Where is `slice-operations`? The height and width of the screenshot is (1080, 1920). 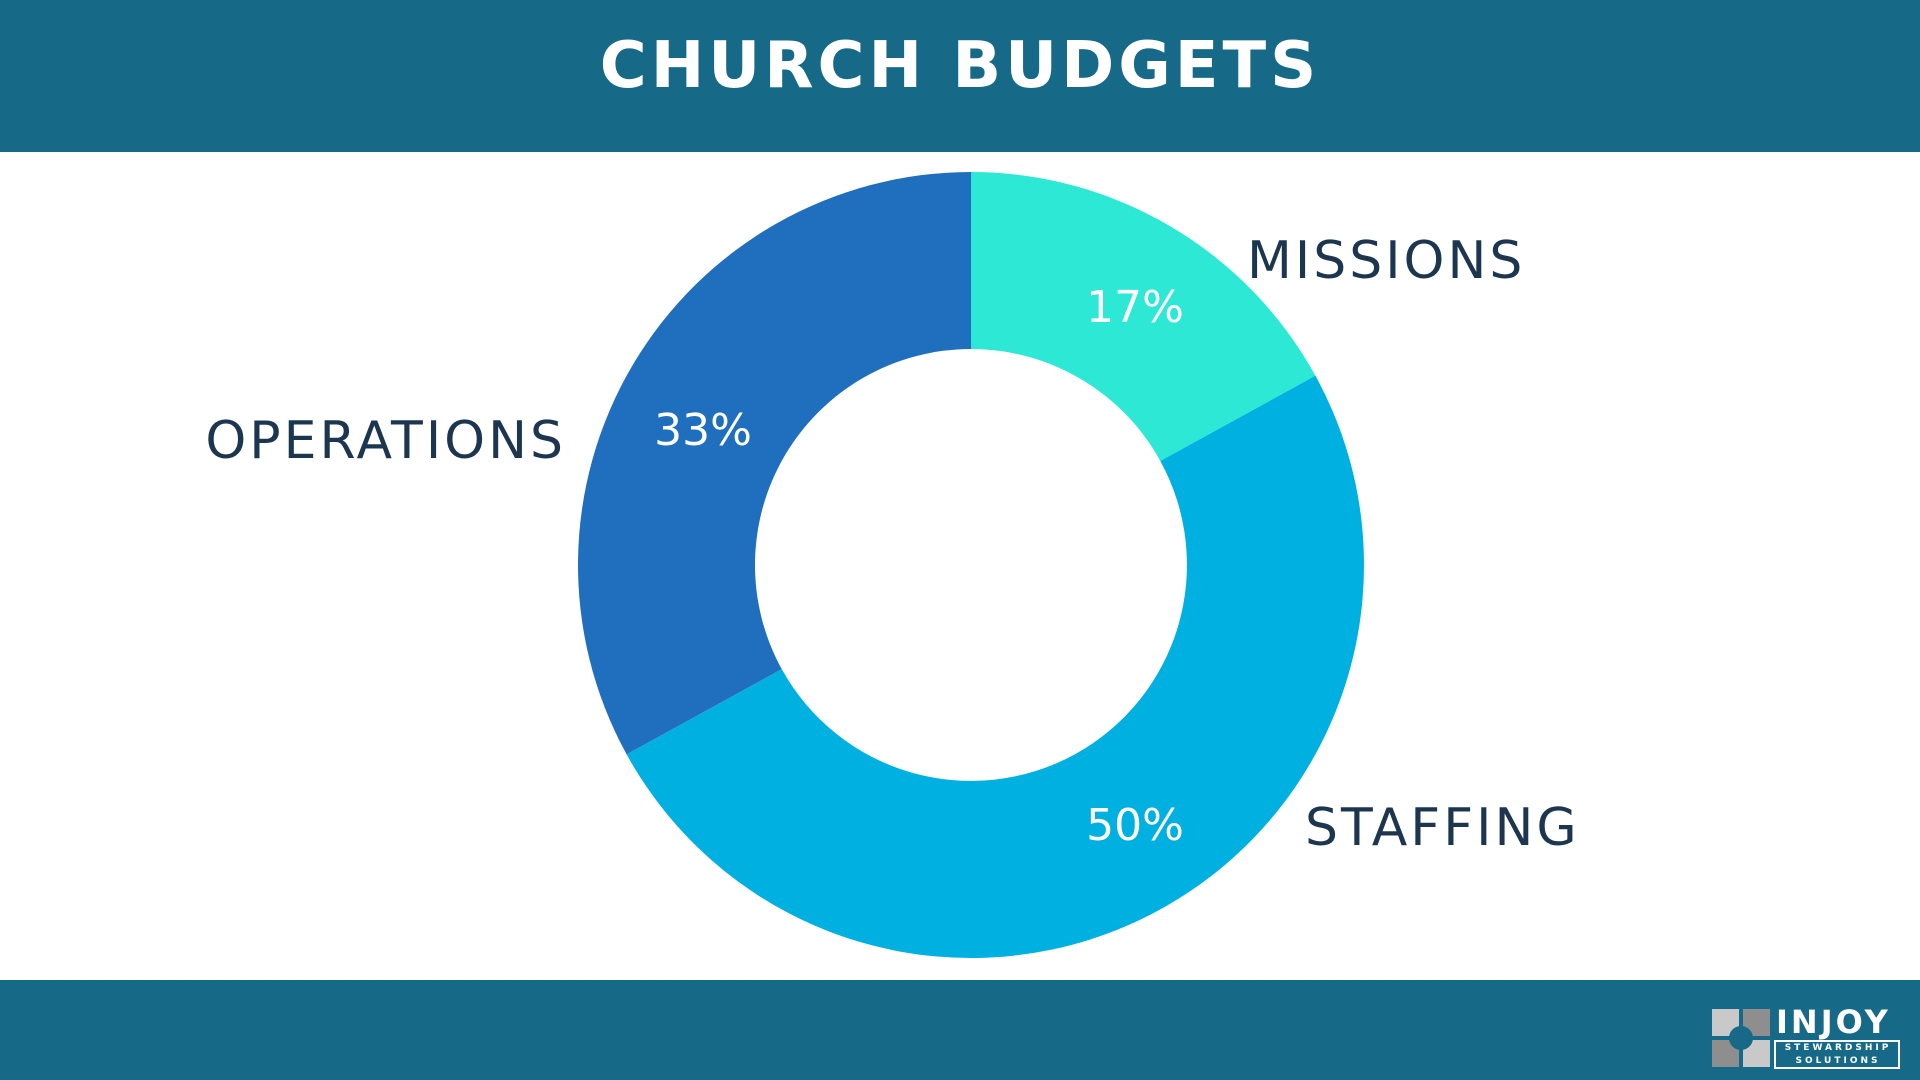
slice-operations is located at coordinates (774, 463).